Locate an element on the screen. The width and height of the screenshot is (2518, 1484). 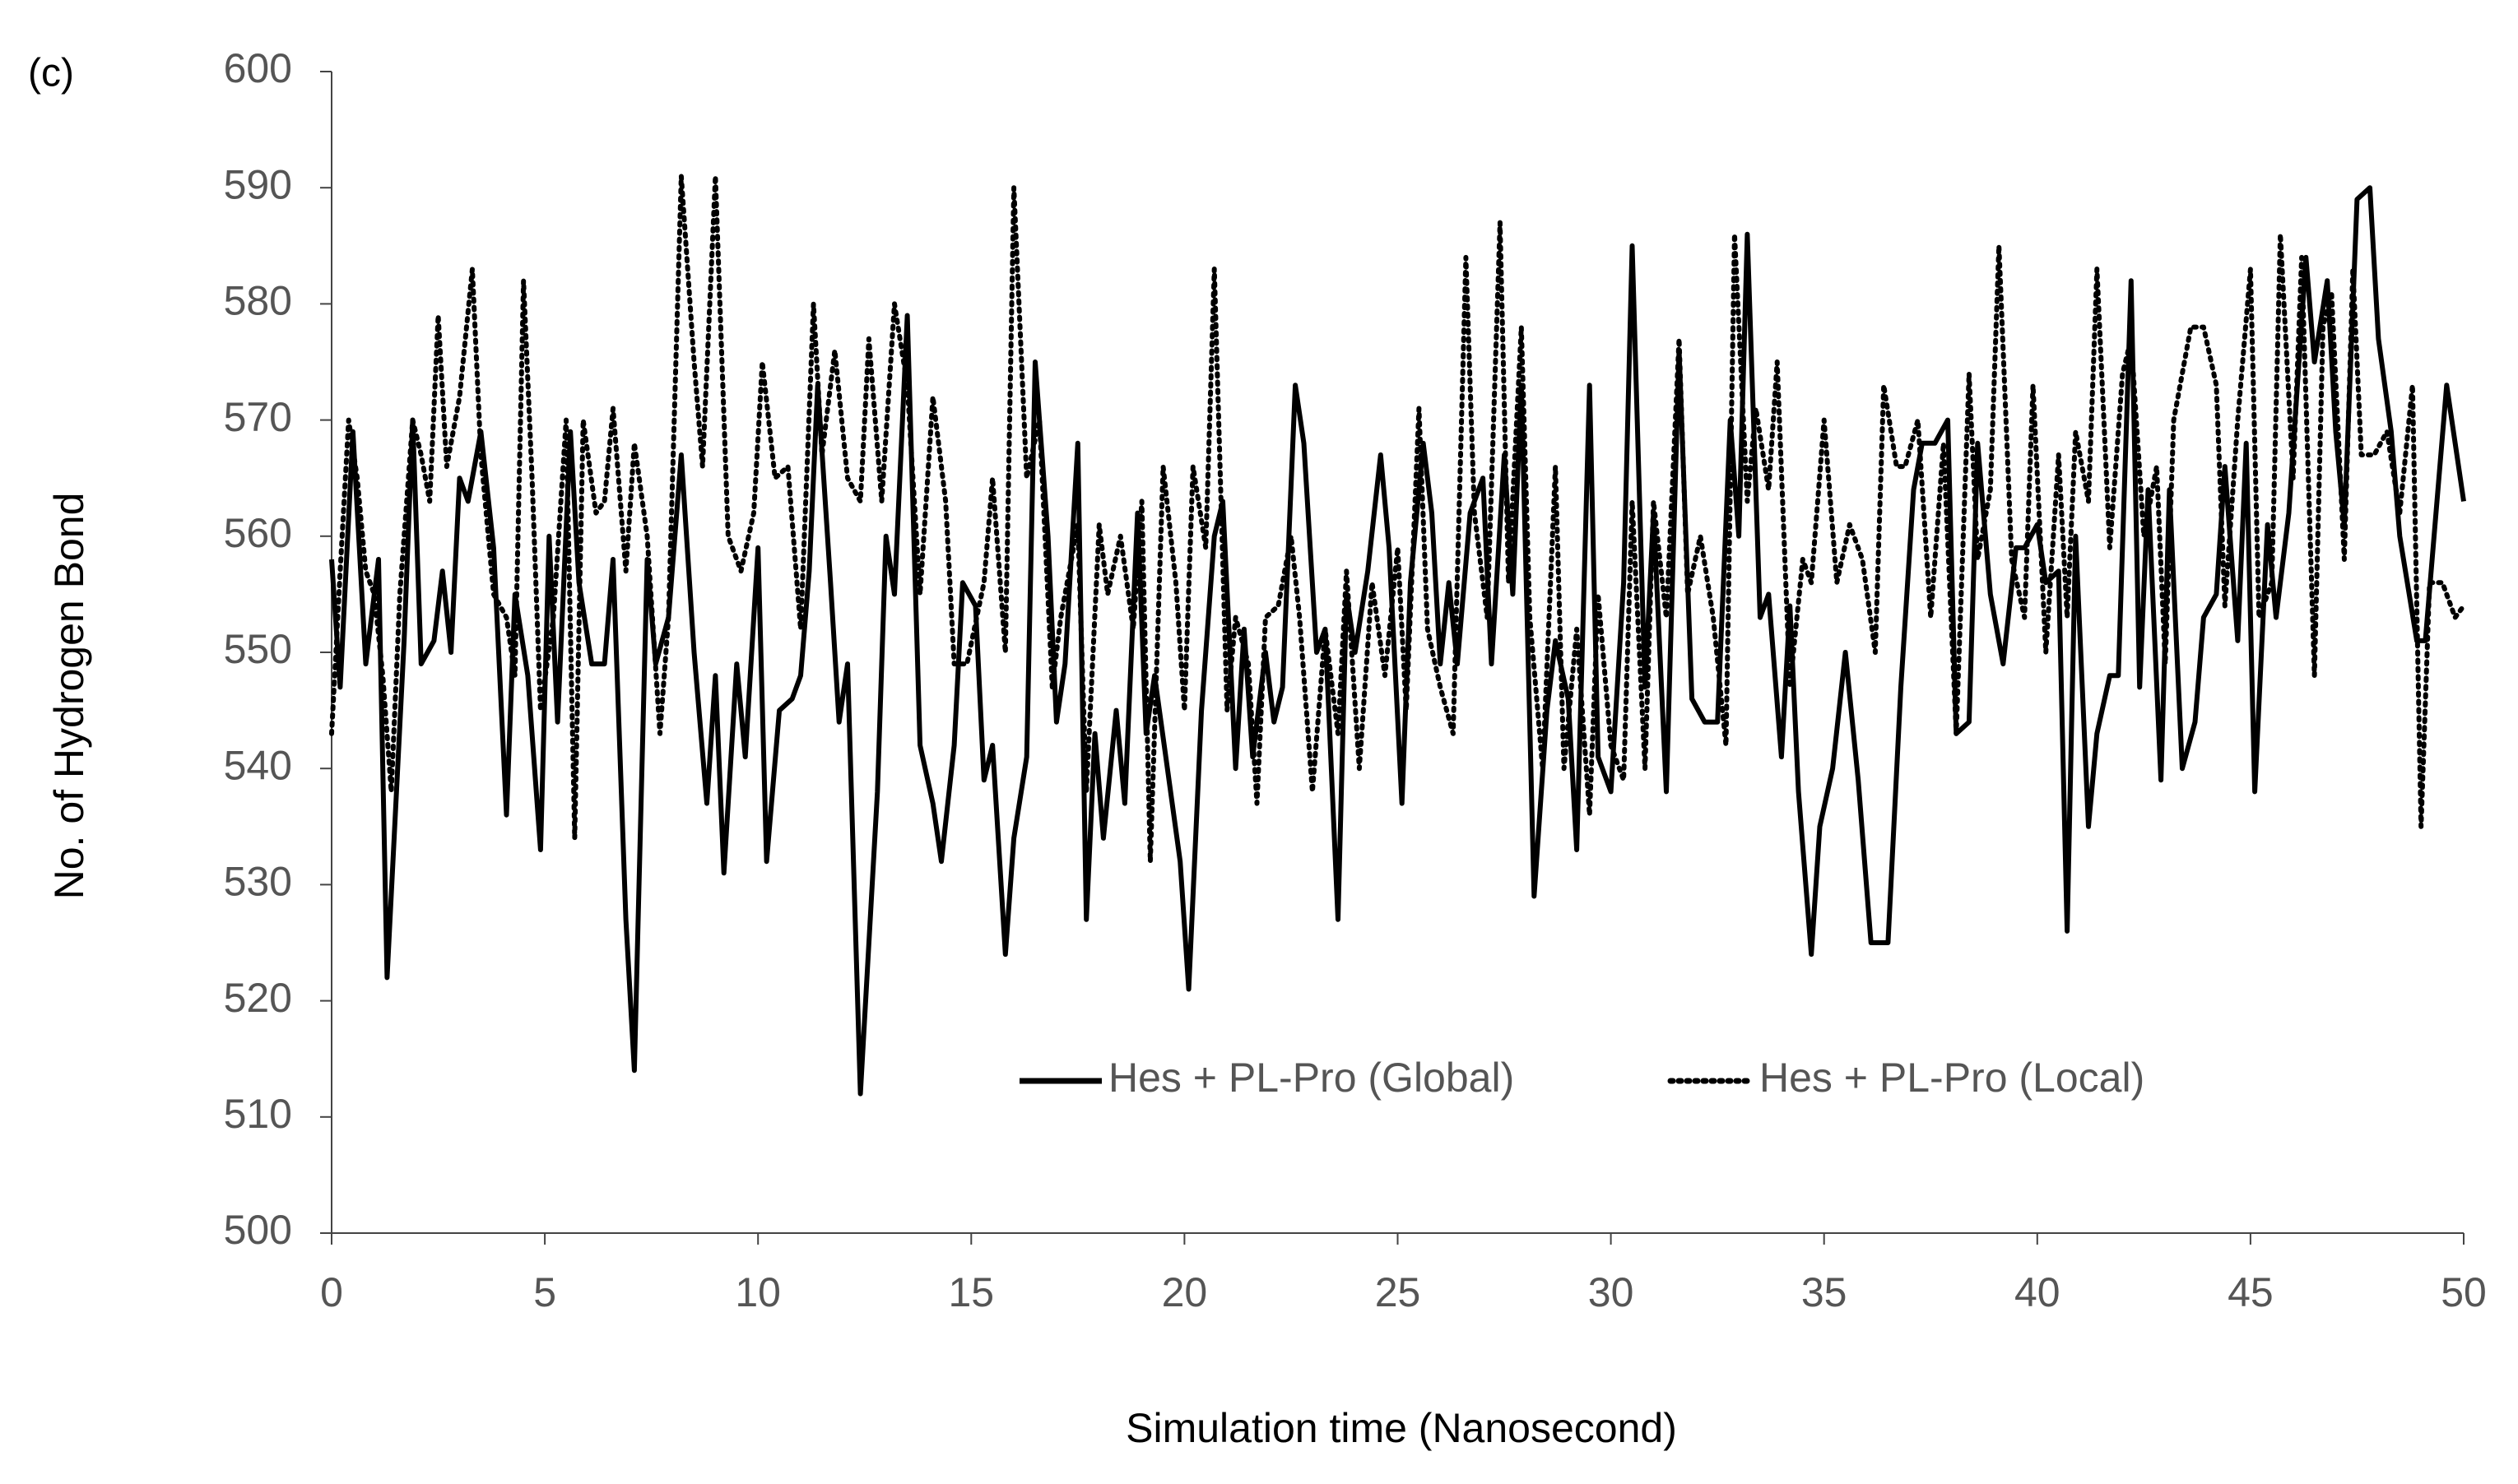
x-tick-label: 20 is located at coordinates (1185, 1292).